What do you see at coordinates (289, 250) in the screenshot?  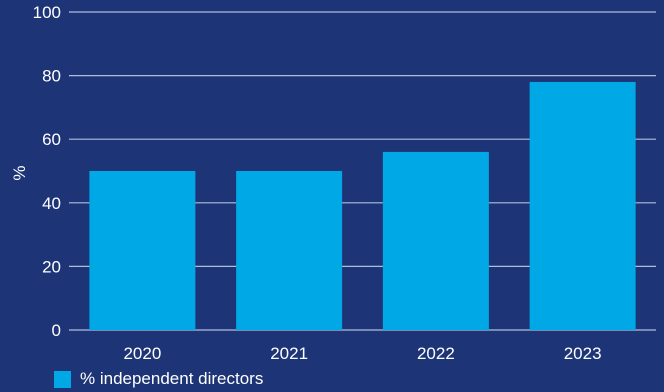 I see `bar-2021` at bounding box center [289, 250].